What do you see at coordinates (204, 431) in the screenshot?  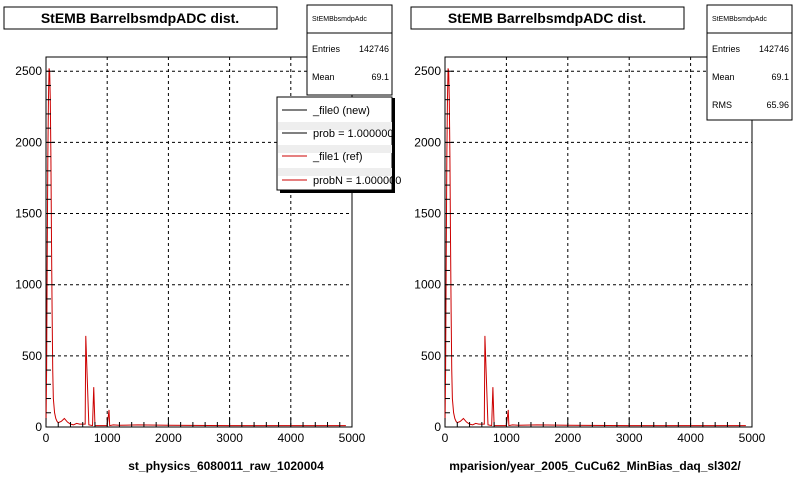 I see `x-axis-left: 0 1000 2000 3000 4000 5000` at bounding box center [204, 431].